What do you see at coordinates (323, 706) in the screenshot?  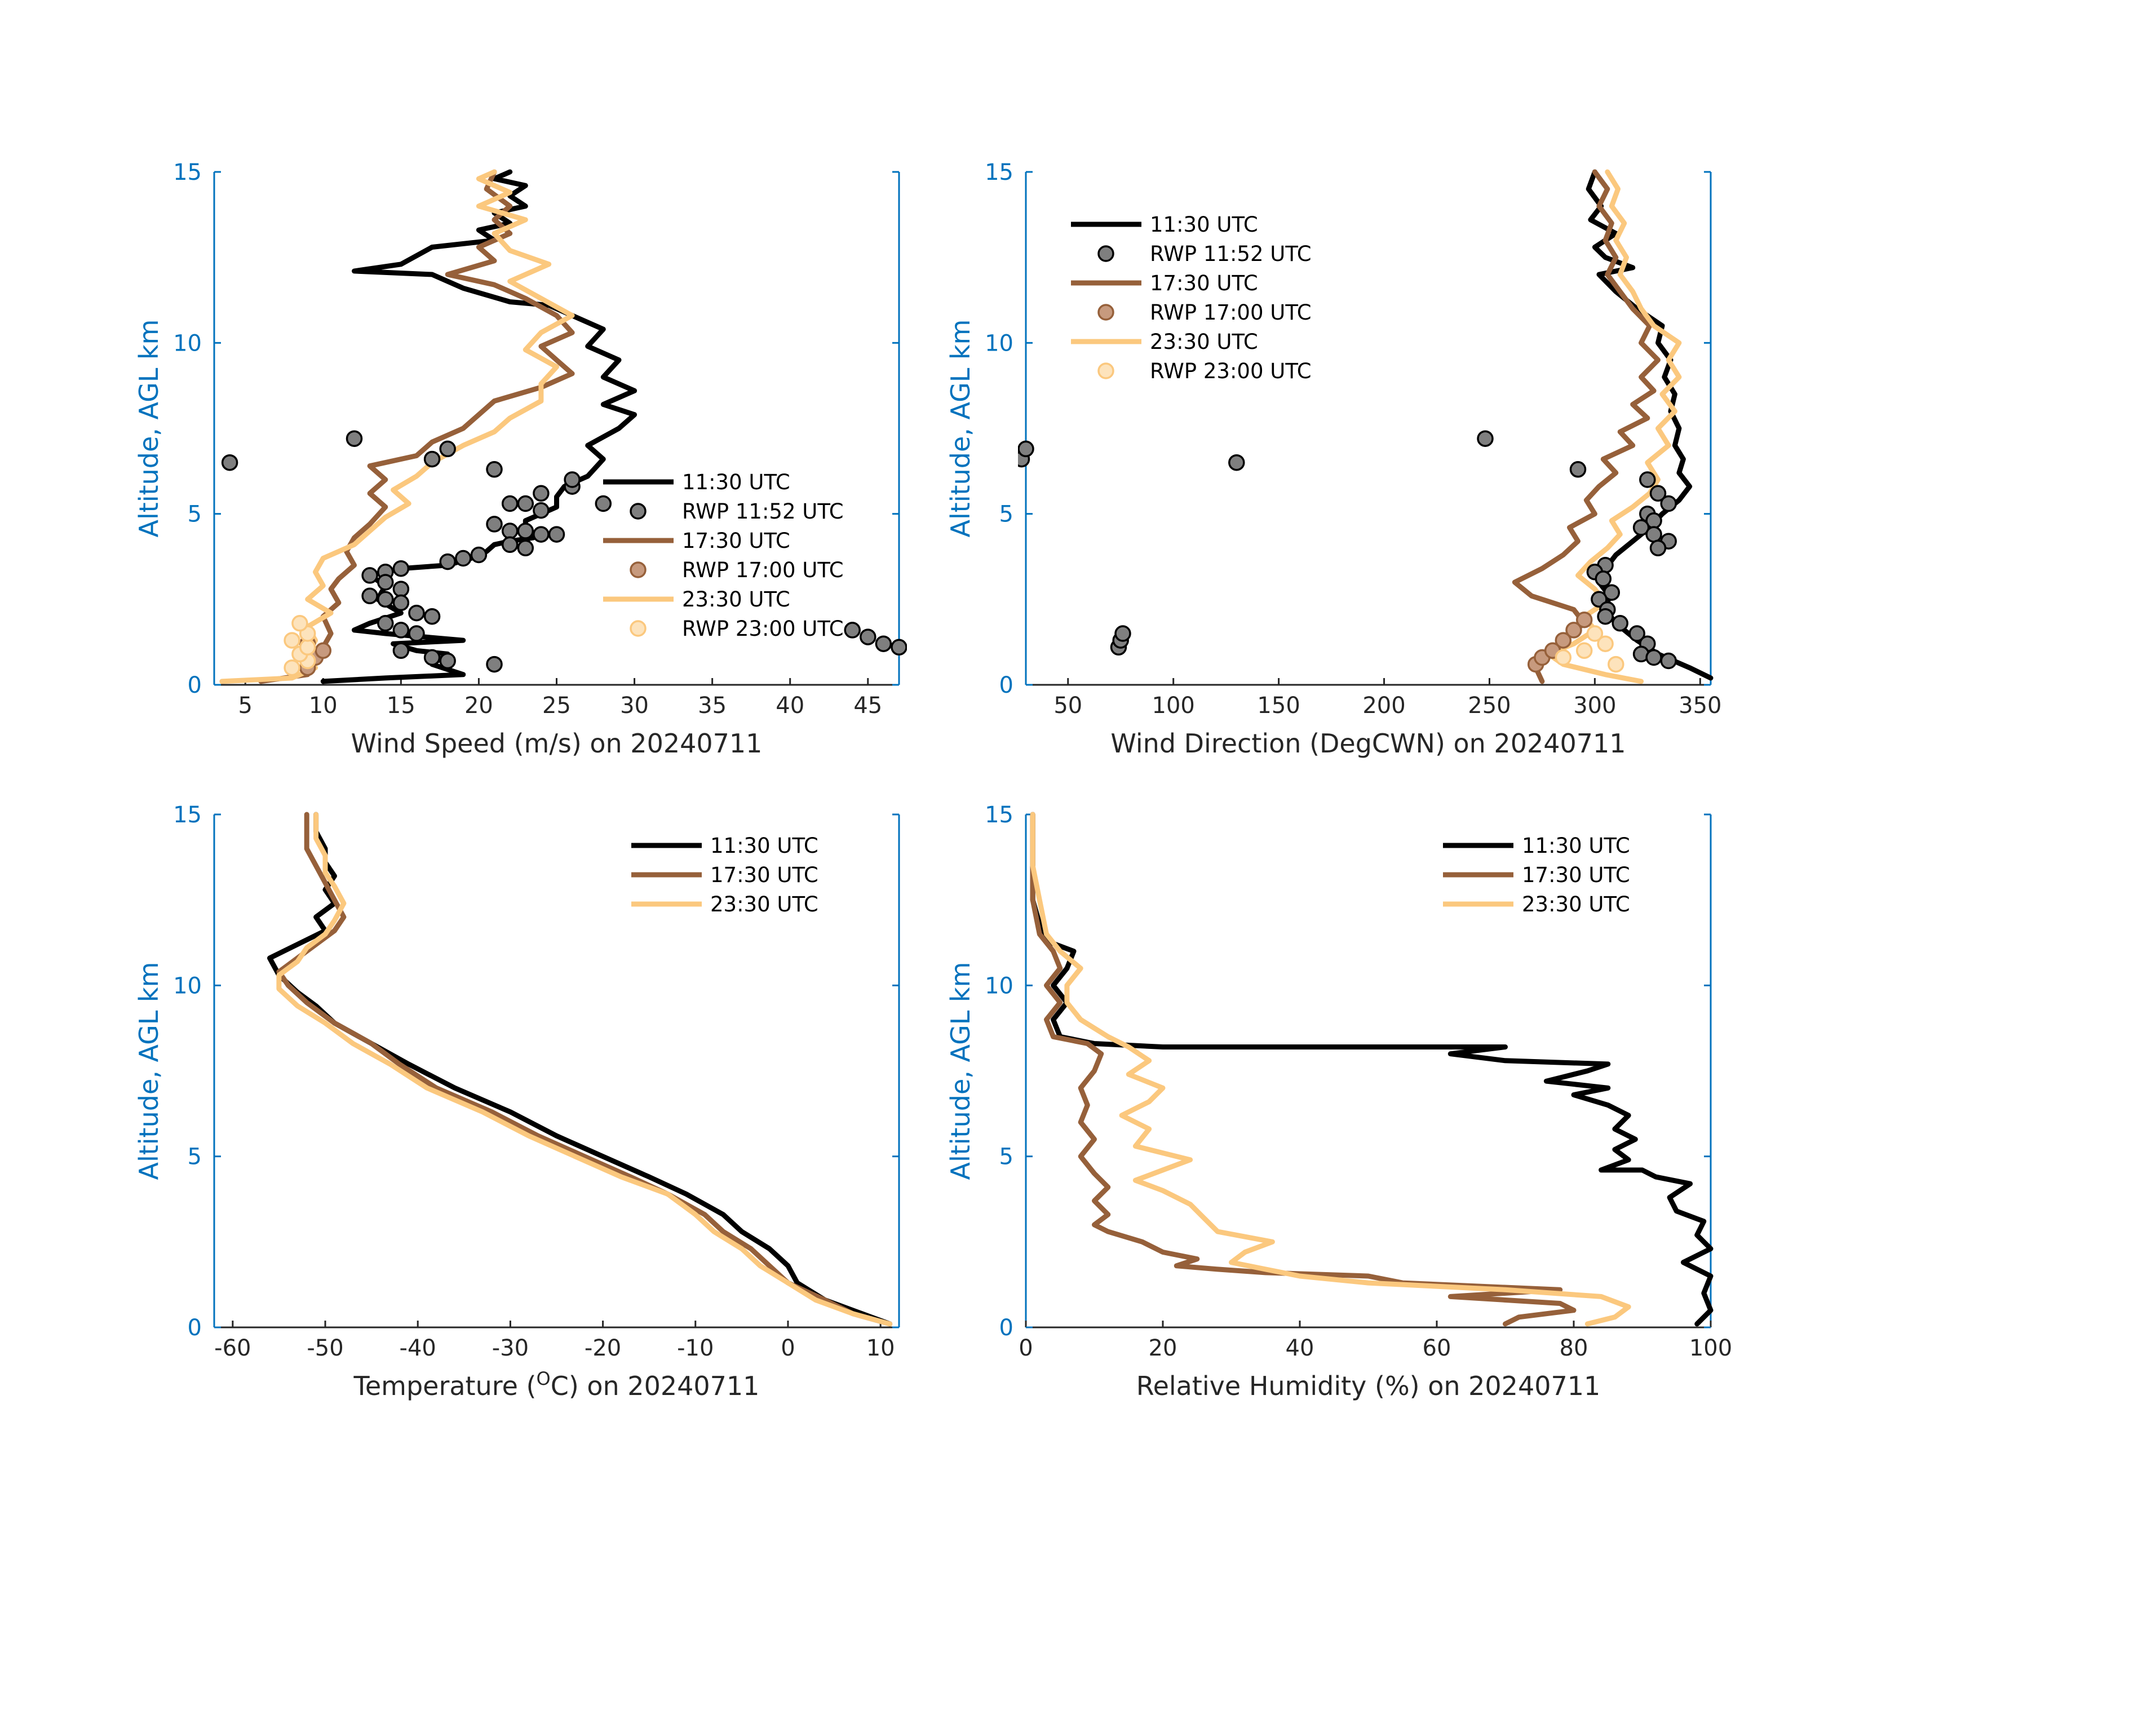 I see `x-tick-label: 10` at bounding box center [323, 706].